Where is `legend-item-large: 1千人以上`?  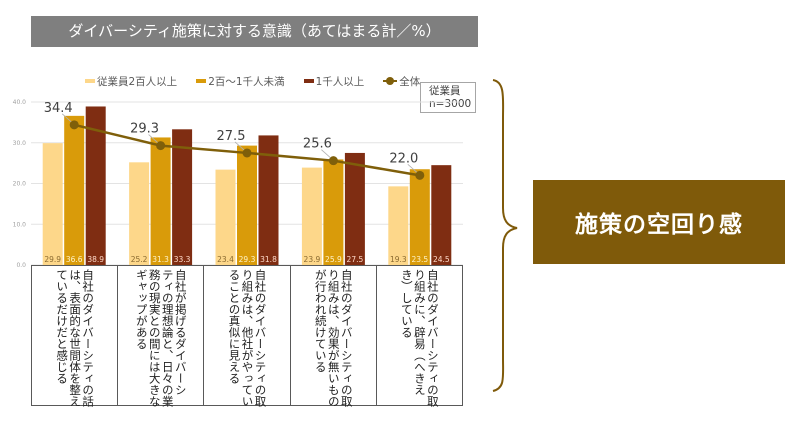 legend-item-large: 1千人以上 is located at coordinates (334, 81).